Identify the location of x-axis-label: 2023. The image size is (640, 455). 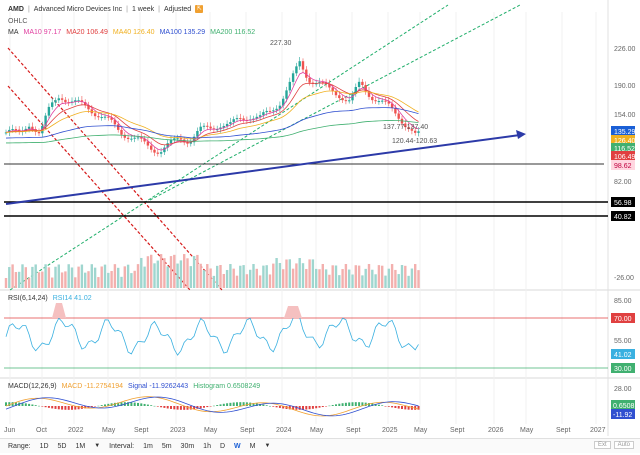
(178, 430).